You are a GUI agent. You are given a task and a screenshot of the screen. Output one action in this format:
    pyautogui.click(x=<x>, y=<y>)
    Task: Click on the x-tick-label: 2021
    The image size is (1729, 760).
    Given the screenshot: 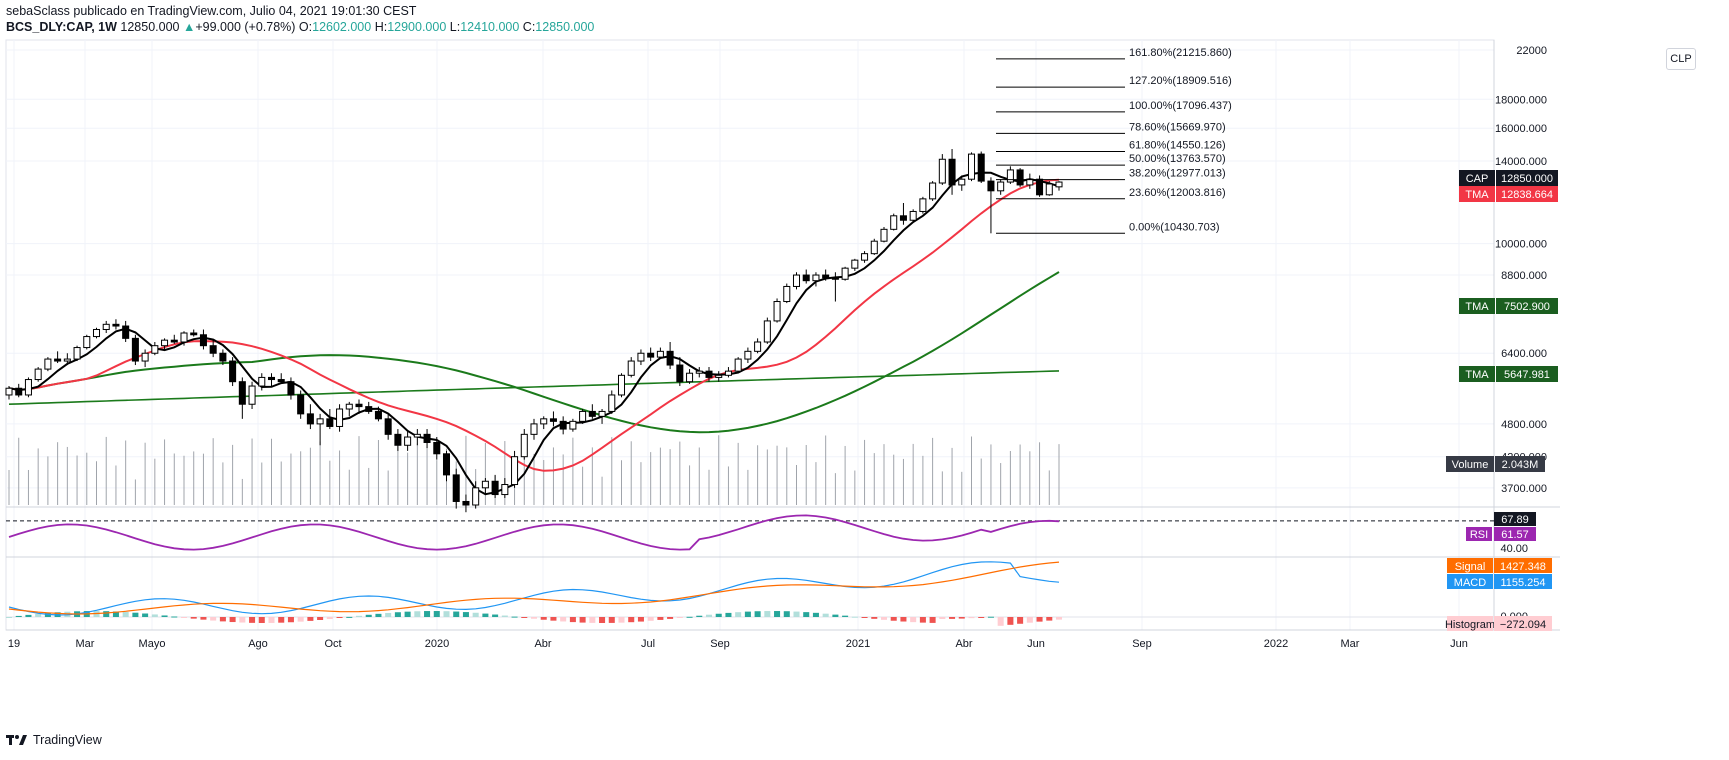 What is the action you would take?
    pyautogui.click(x=858, y=644)
    